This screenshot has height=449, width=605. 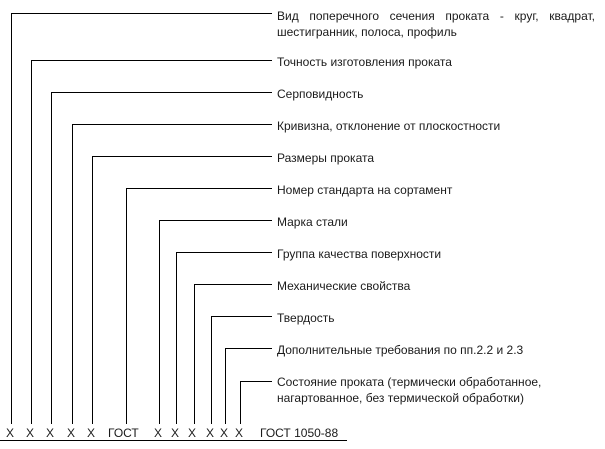 I want to click on placeholder-gost: ГОСТ, so click(x=123, y=433).